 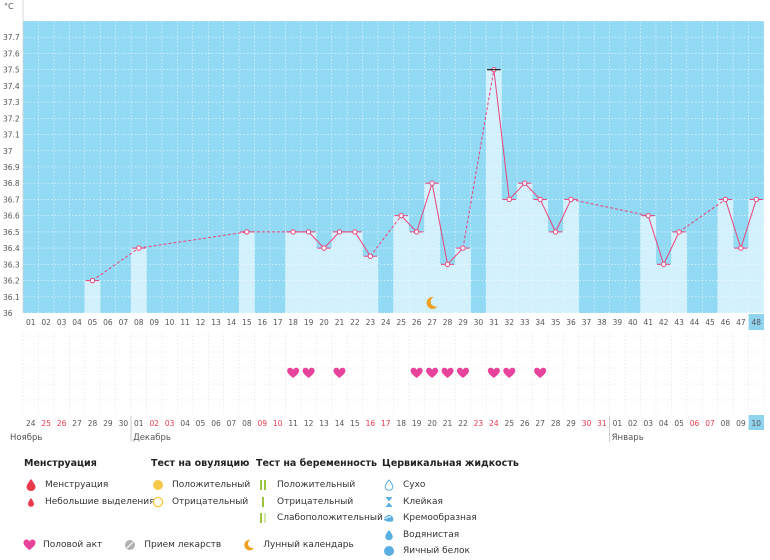 What do you see at coordinates (664, 423) in the screenshot?
I see `date-label: 04` at bounding box center [664, 423].